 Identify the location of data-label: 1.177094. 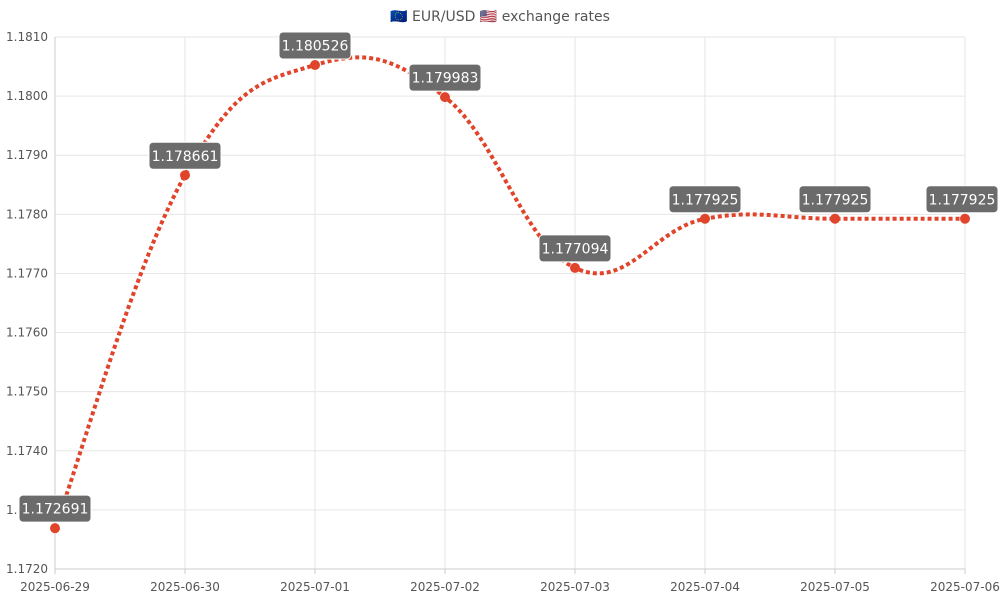
(575, 249).